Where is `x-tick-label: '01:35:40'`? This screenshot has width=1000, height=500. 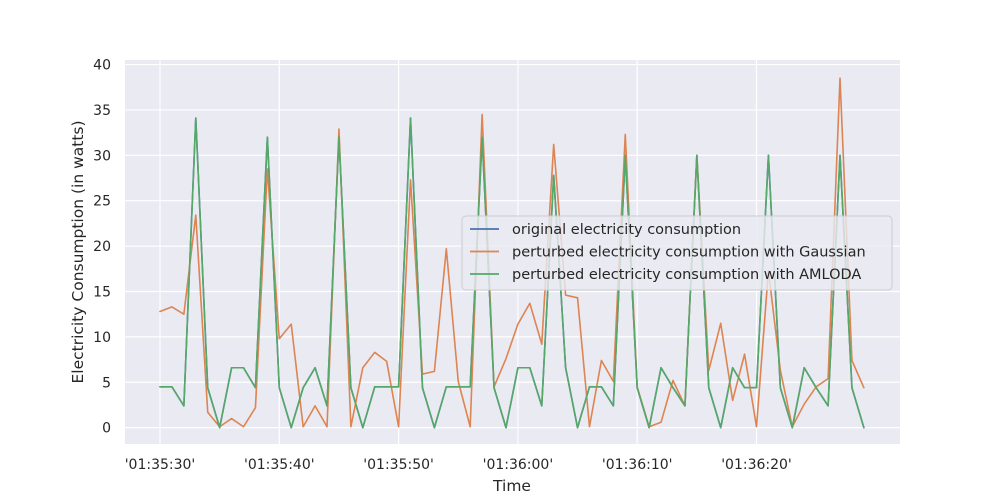 x-tick-label: '01:35:40' is located at coordinates (279, 465).